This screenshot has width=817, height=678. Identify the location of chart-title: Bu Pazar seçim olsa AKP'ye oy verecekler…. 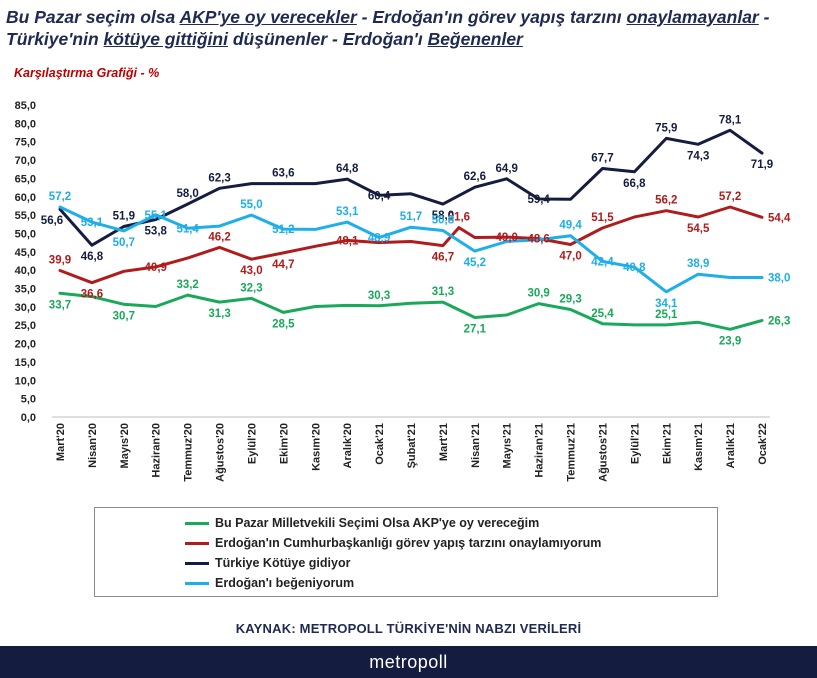
(408, 28).